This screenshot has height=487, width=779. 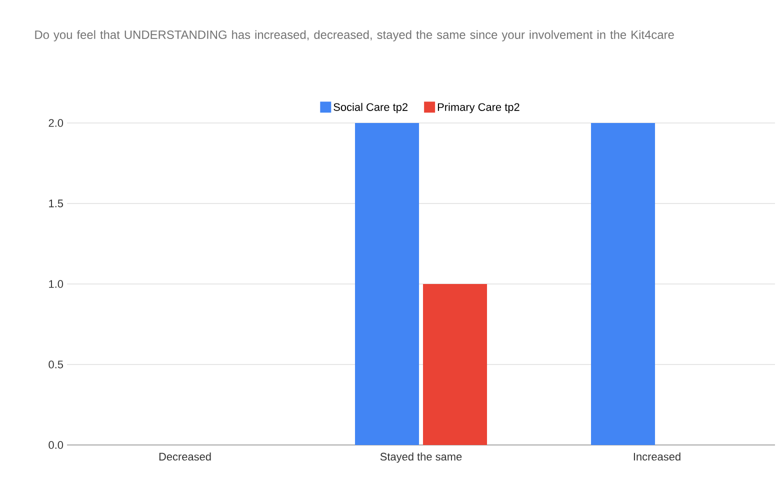 I want to click on x-tick-label: Stayed the same, so click(x=421, y=457).